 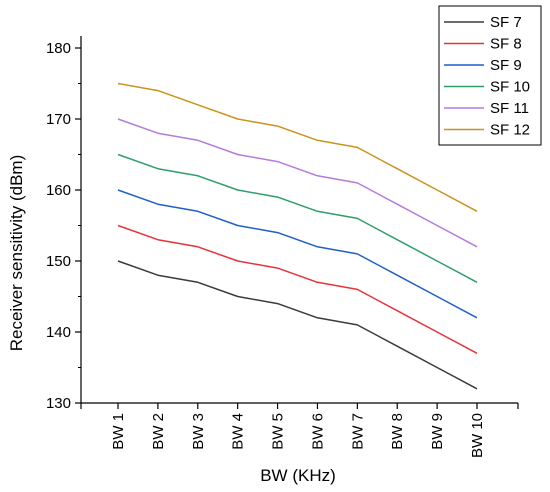 I want to click on x-tick-label: BW 8, so click(x=397, y=431).